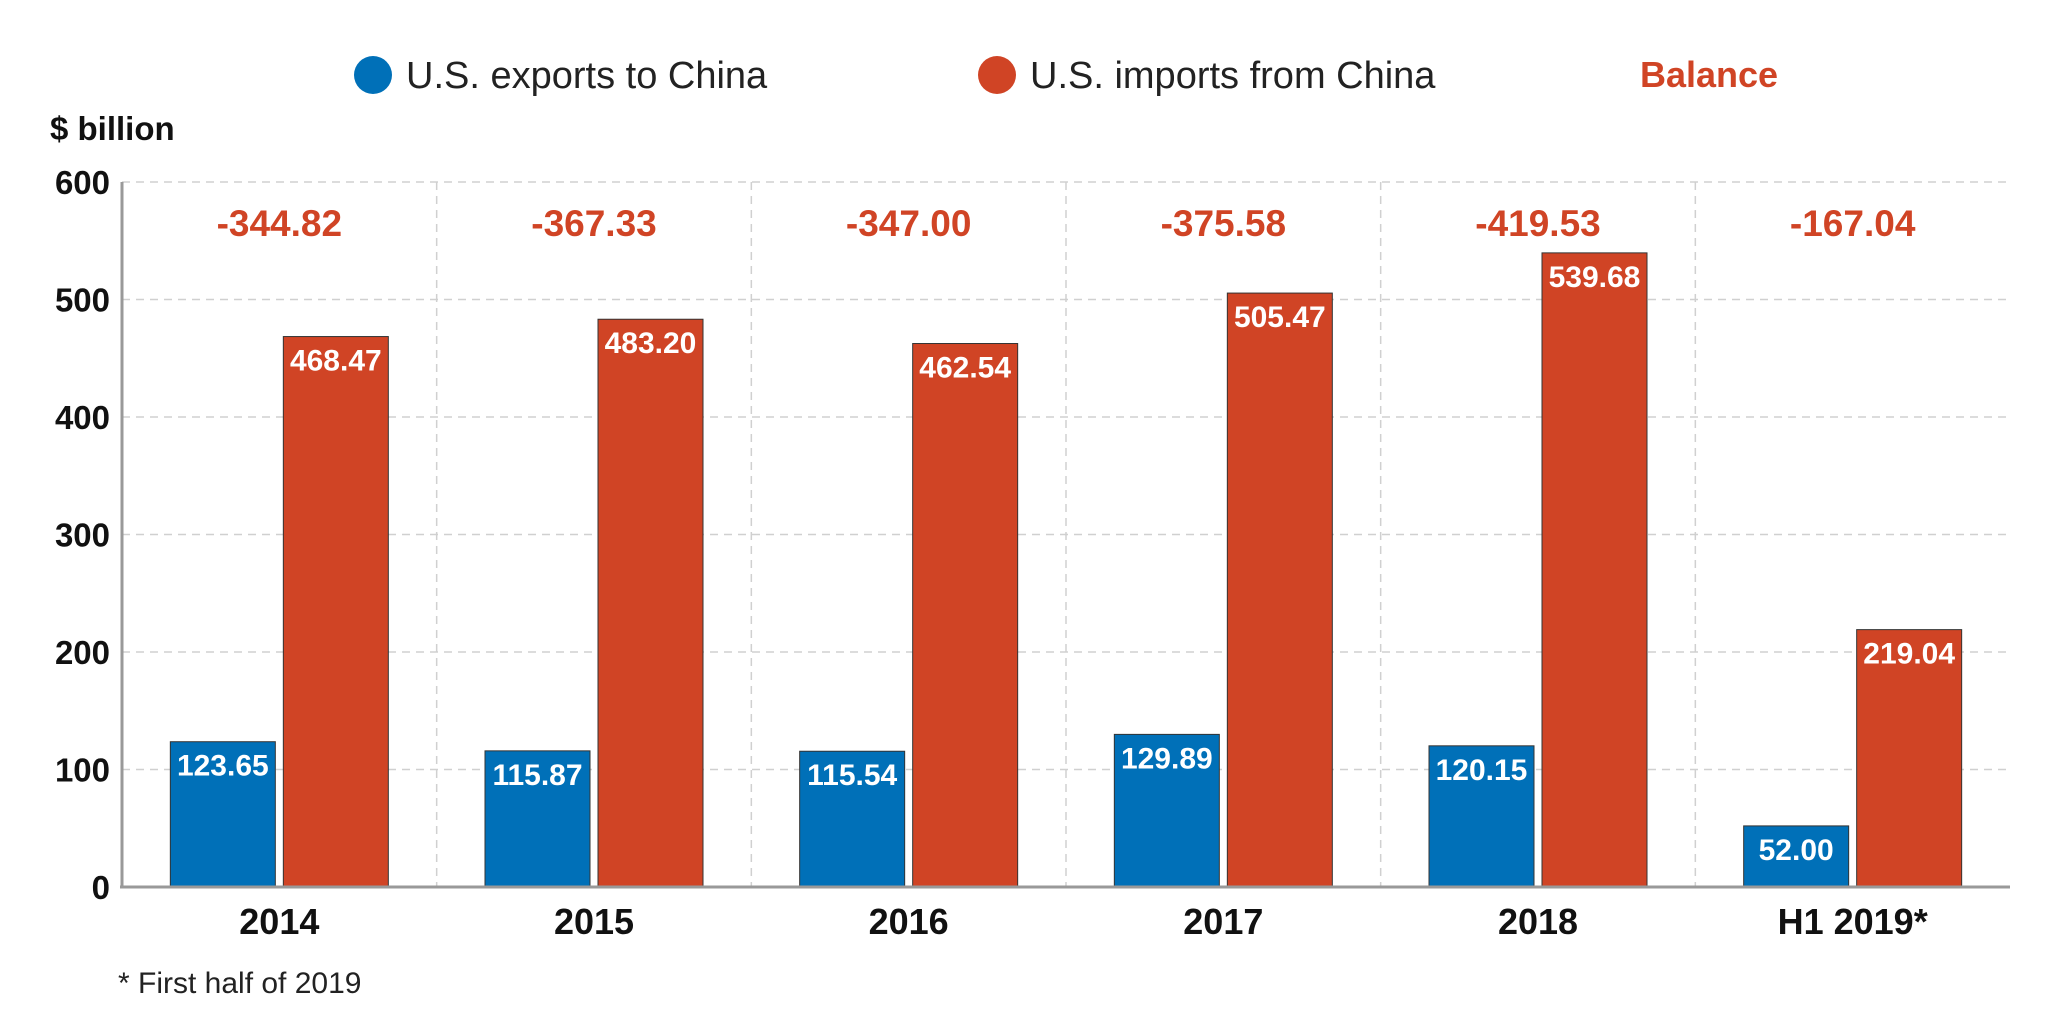  What do you see at coordinates (280, 223) in the screenshot?
I see `balance-value-label-0: -344.82` at bounding box center [280, 223].